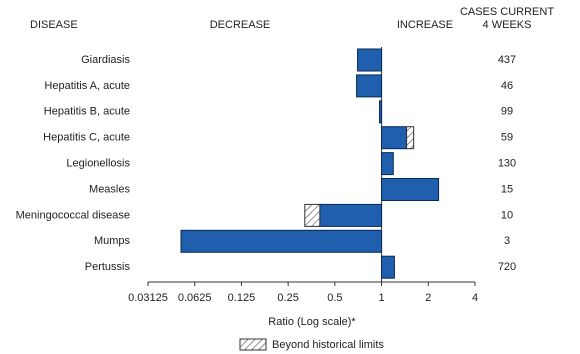 The height and width of the screenshot is (354, 580). What do you see at coordinates (334, 298) in the screenshot?
I see `x-tick-label: 0.5` at bounding box center [334, 298].